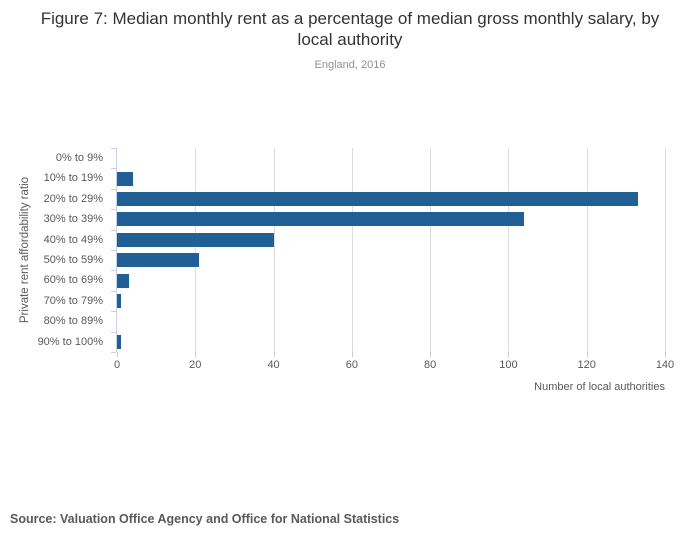 This screenshot has width=700, height=549. What do you see at coordinates (73, 219) in the screenshot?
I see `y-category-label: 30% to 39%` at bounding box center [73, 219].